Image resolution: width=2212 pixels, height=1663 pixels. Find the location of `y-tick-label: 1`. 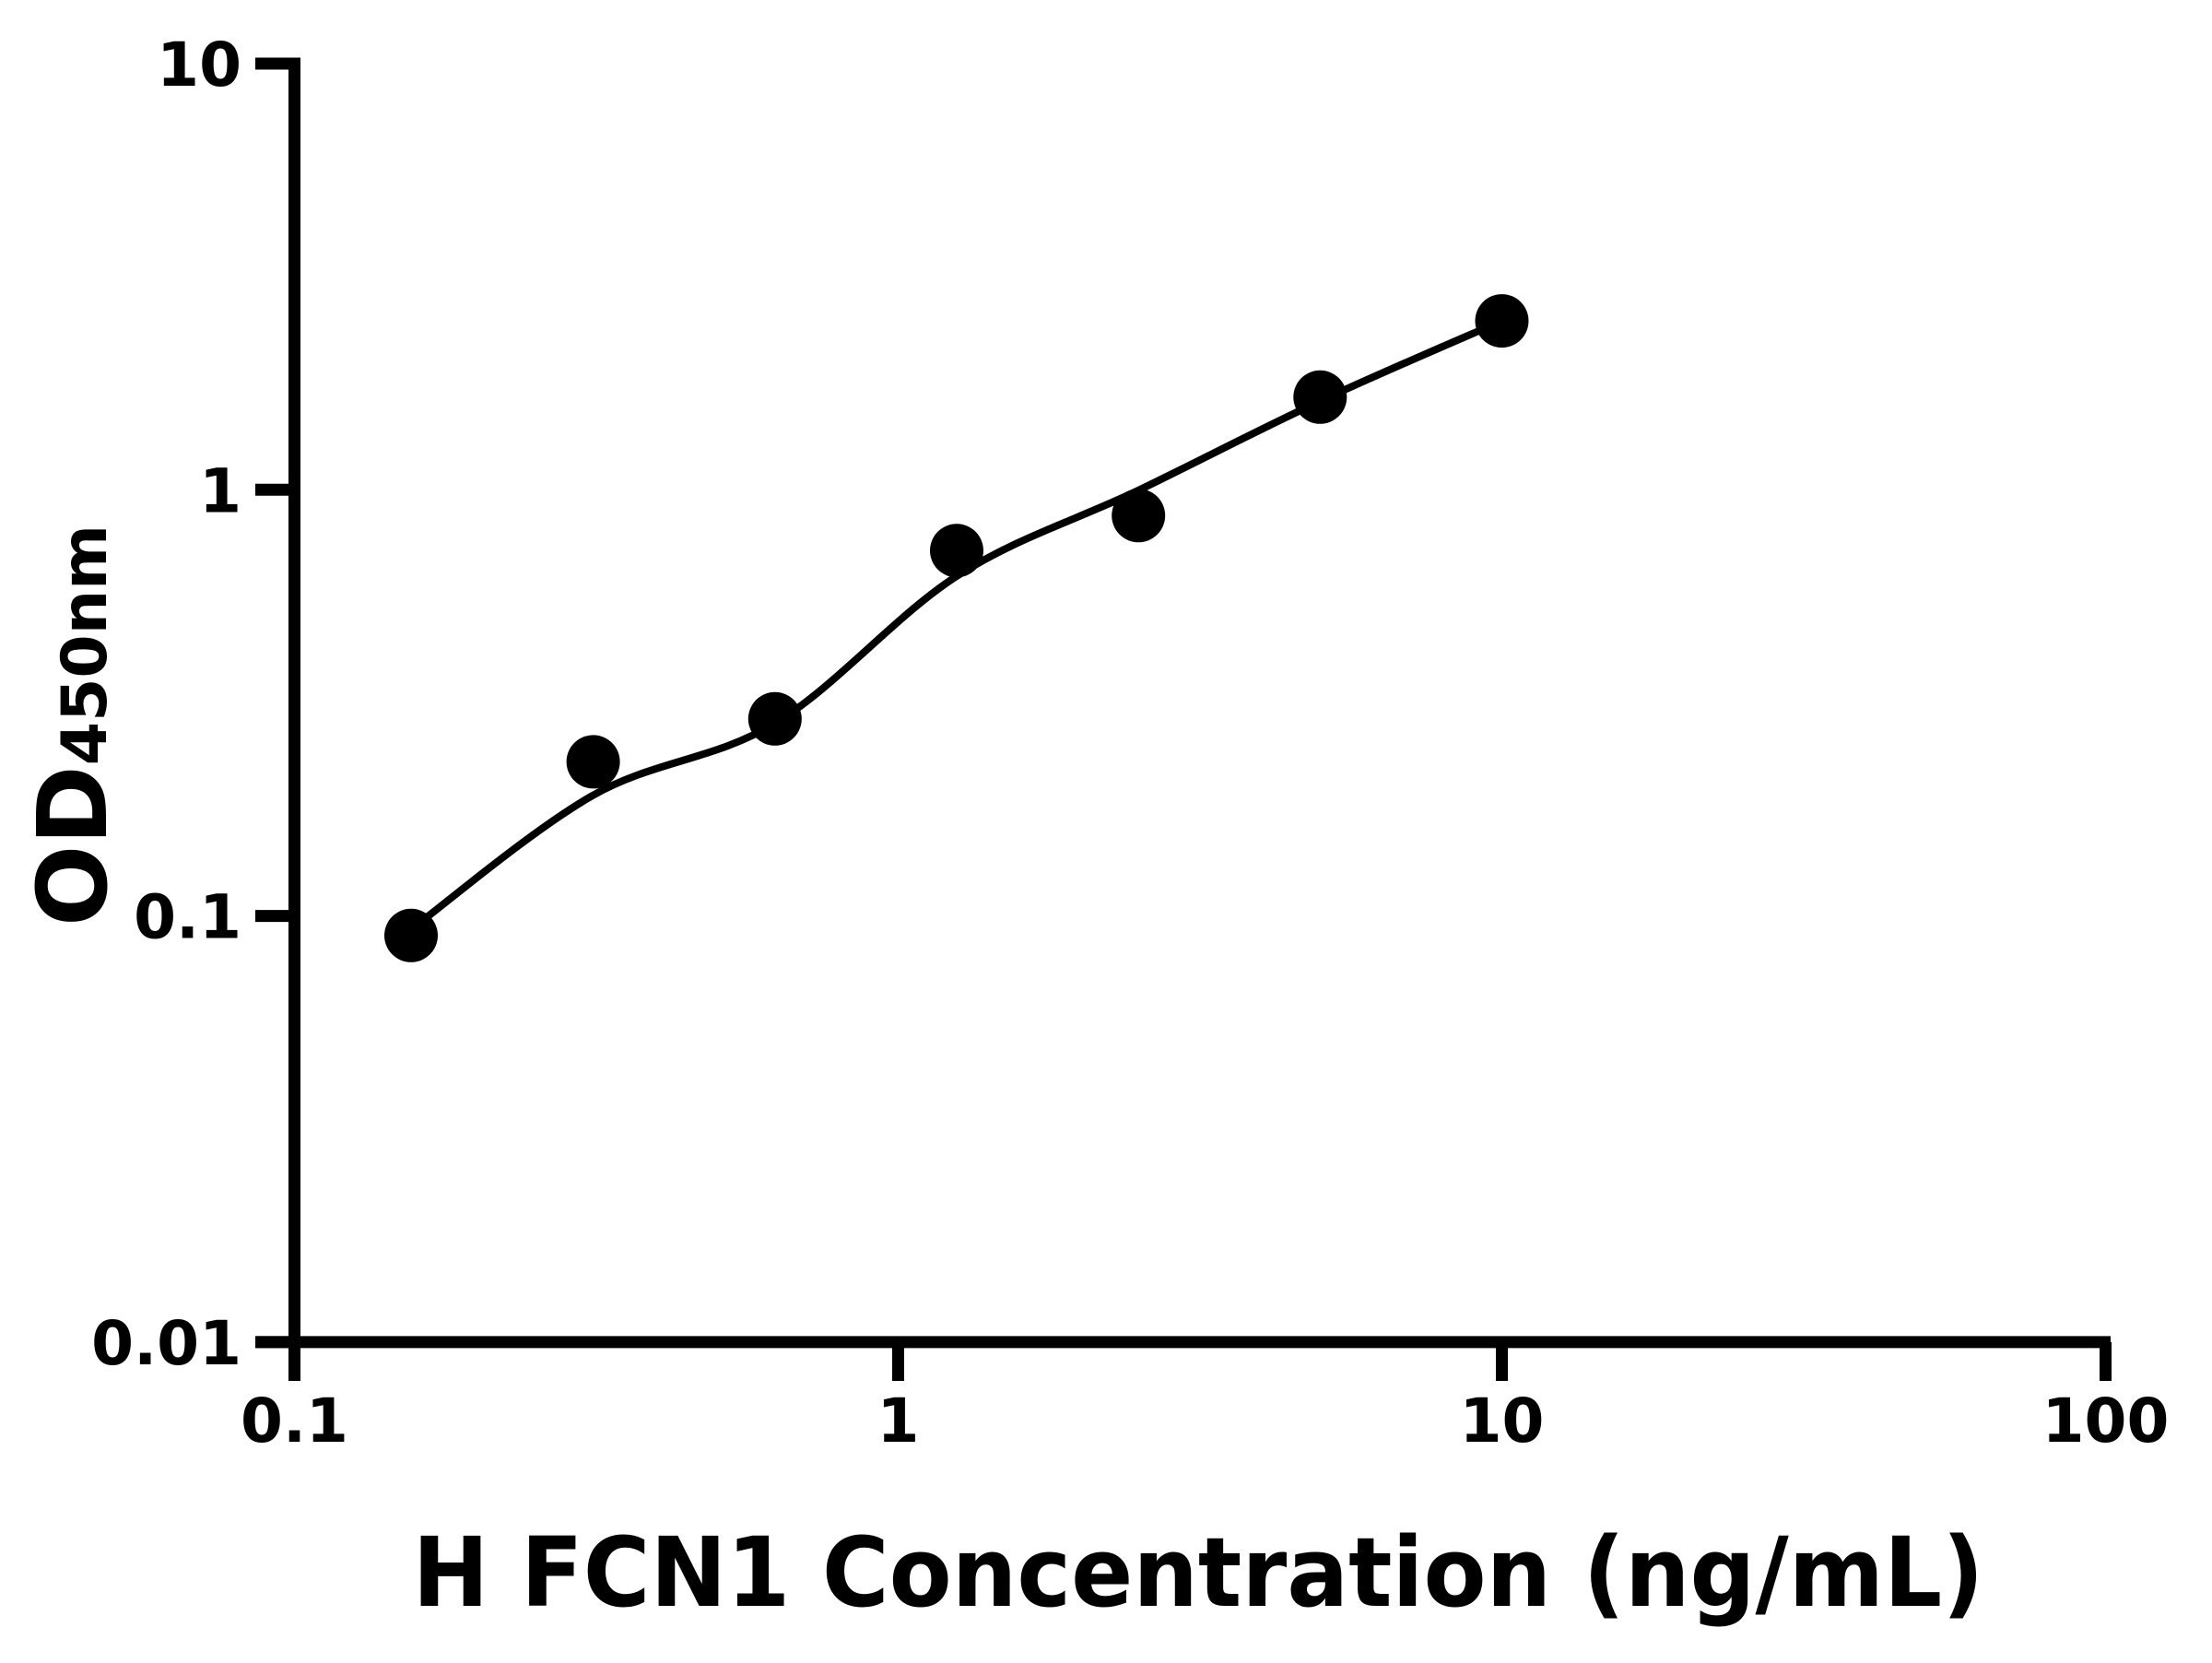

y-tick-label: 1 is located at coordinates (220, 490).